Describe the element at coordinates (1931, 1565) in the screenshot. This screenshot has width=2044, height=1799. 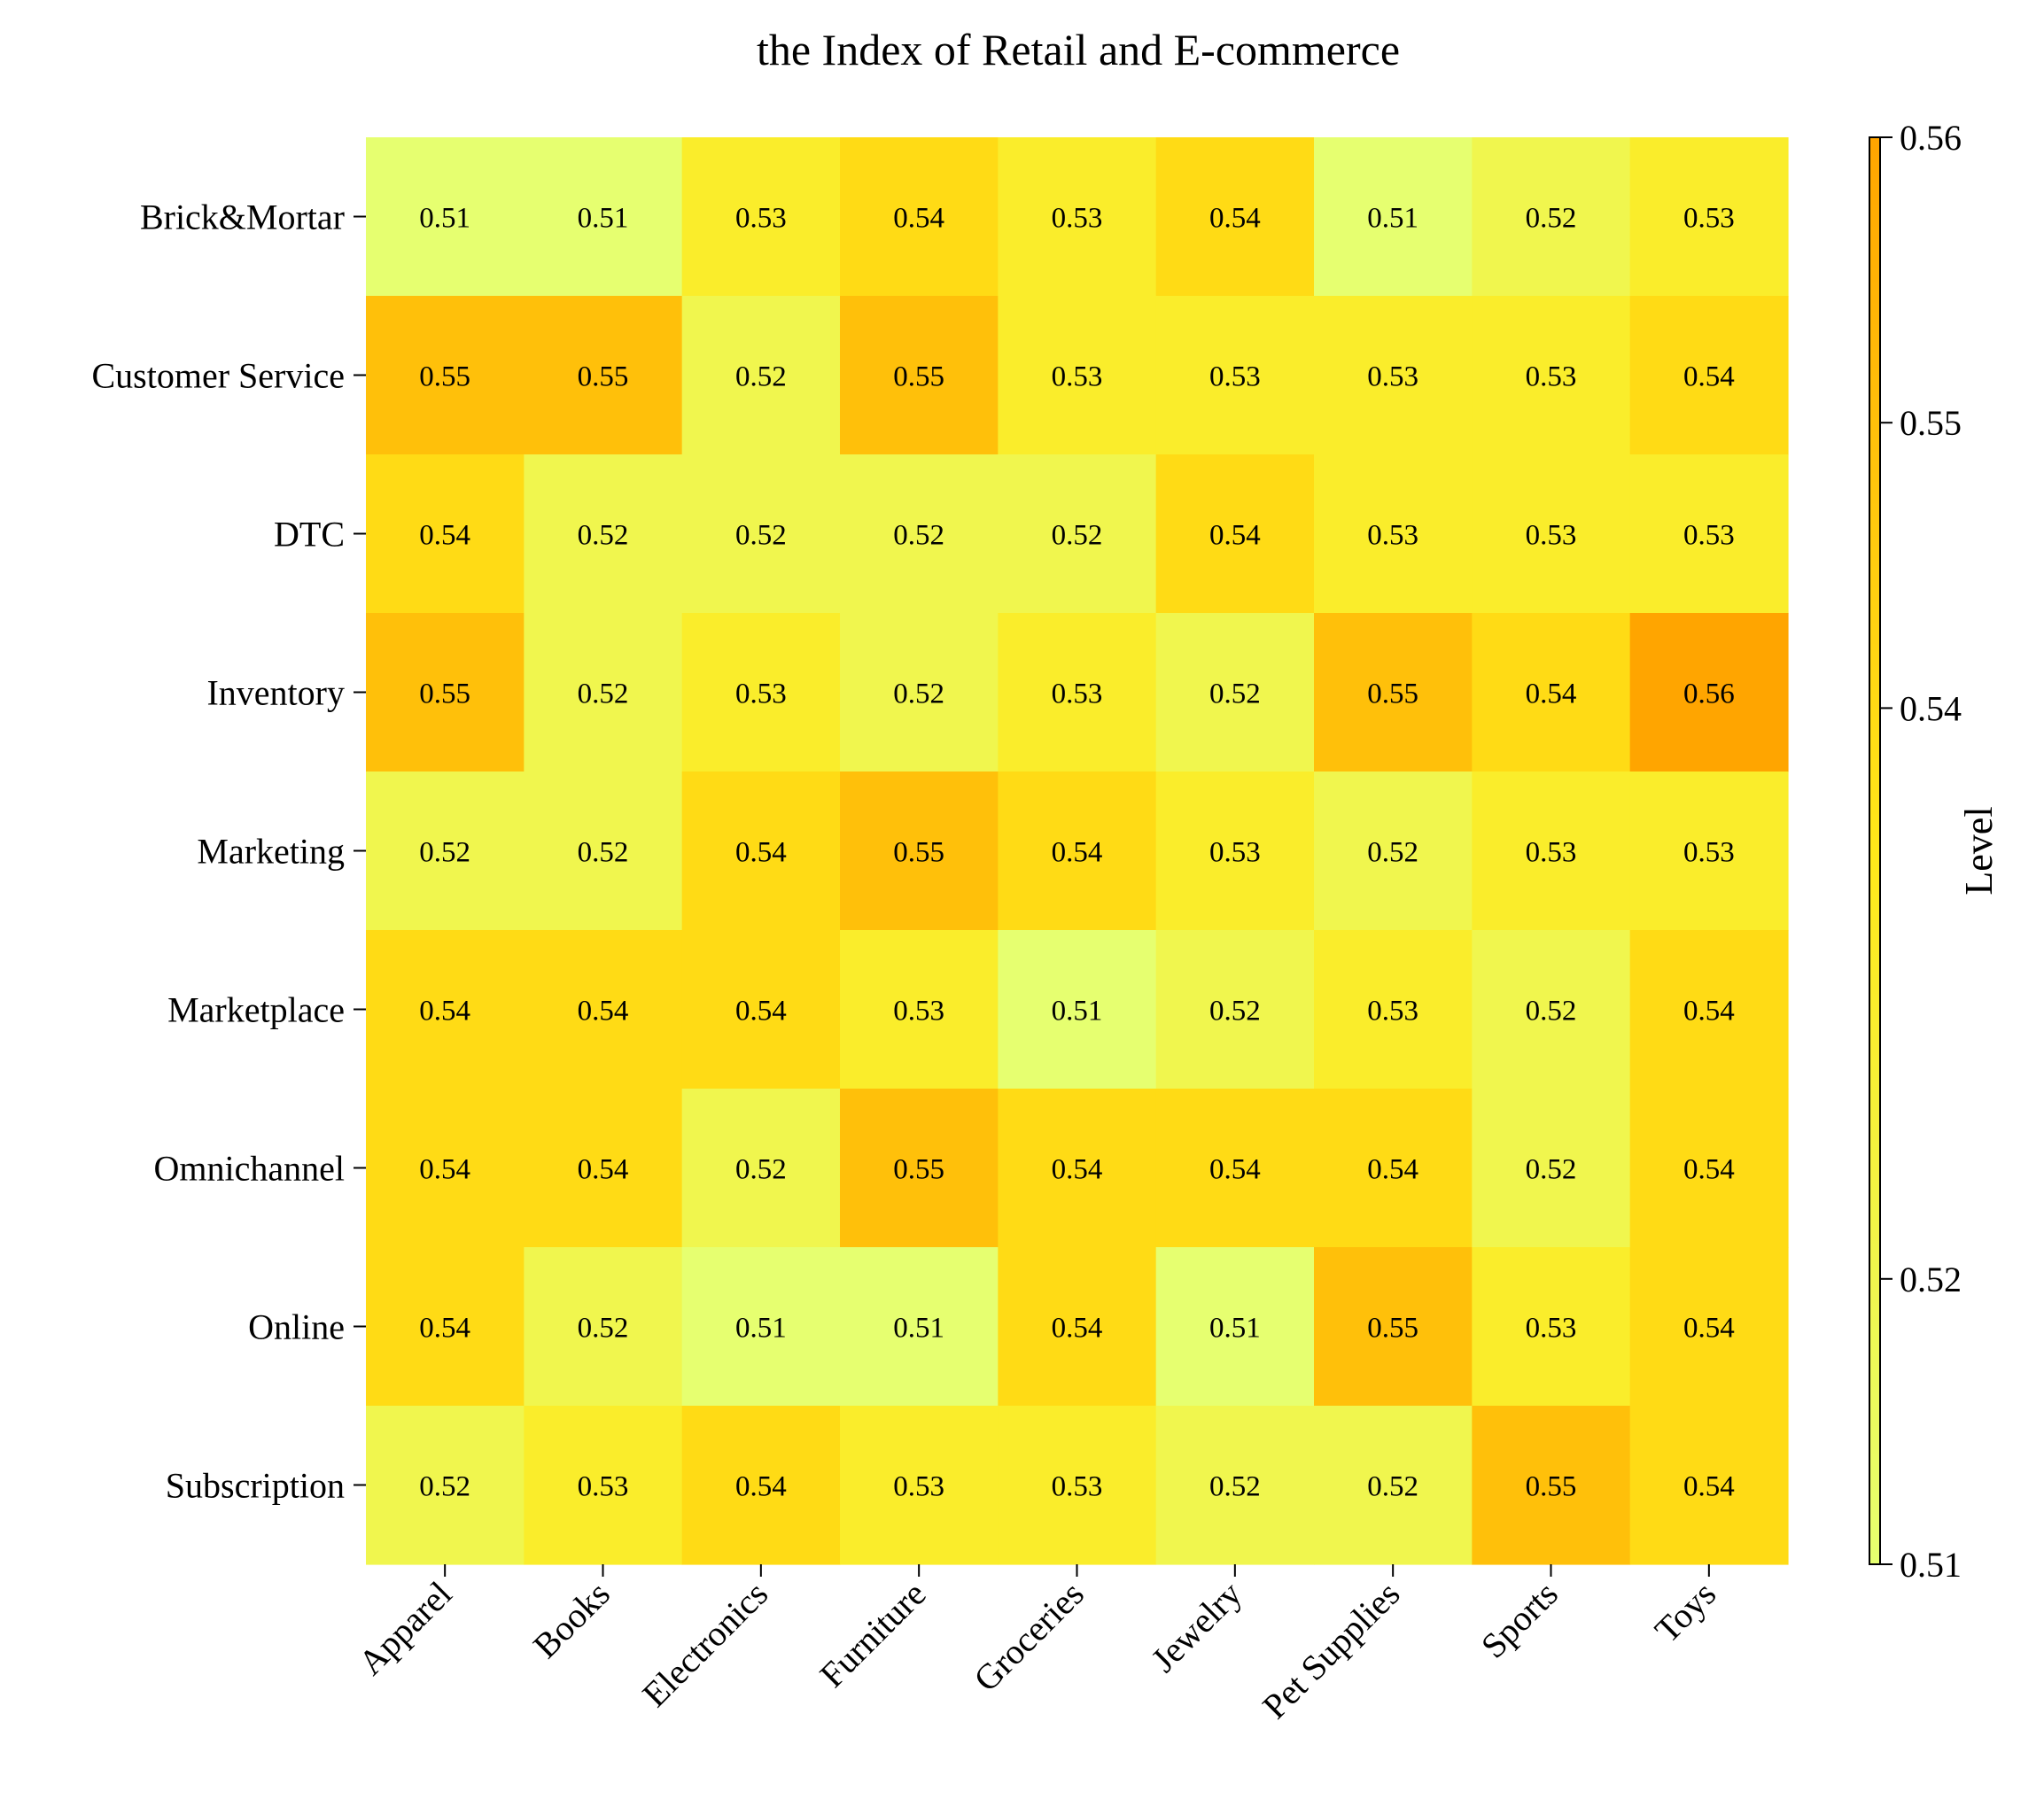
I see `colorbar-tick-label: 0.51` at that location.